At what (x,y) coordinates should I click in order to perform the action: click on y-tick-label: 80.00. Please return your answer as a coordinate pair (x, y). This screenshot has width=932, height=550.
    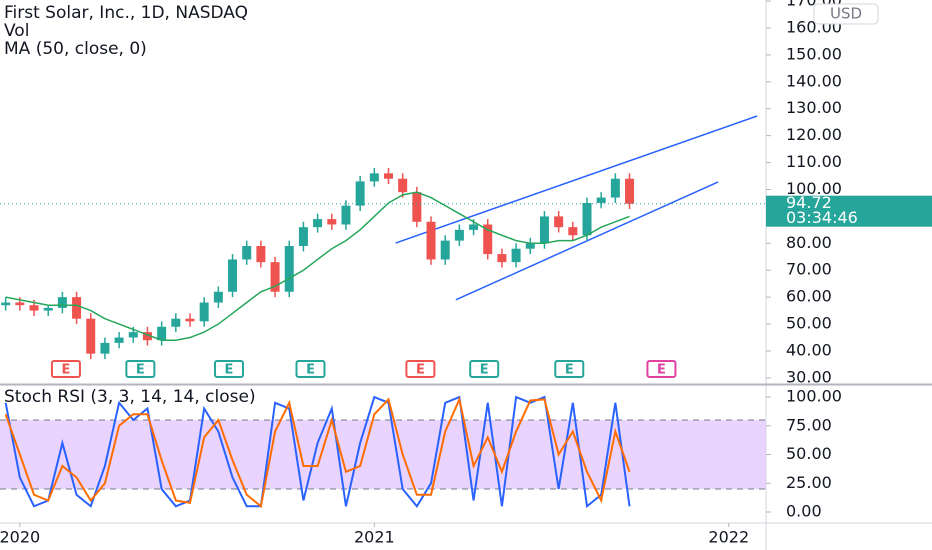
    Looking at the image, I should click on (809, 242).